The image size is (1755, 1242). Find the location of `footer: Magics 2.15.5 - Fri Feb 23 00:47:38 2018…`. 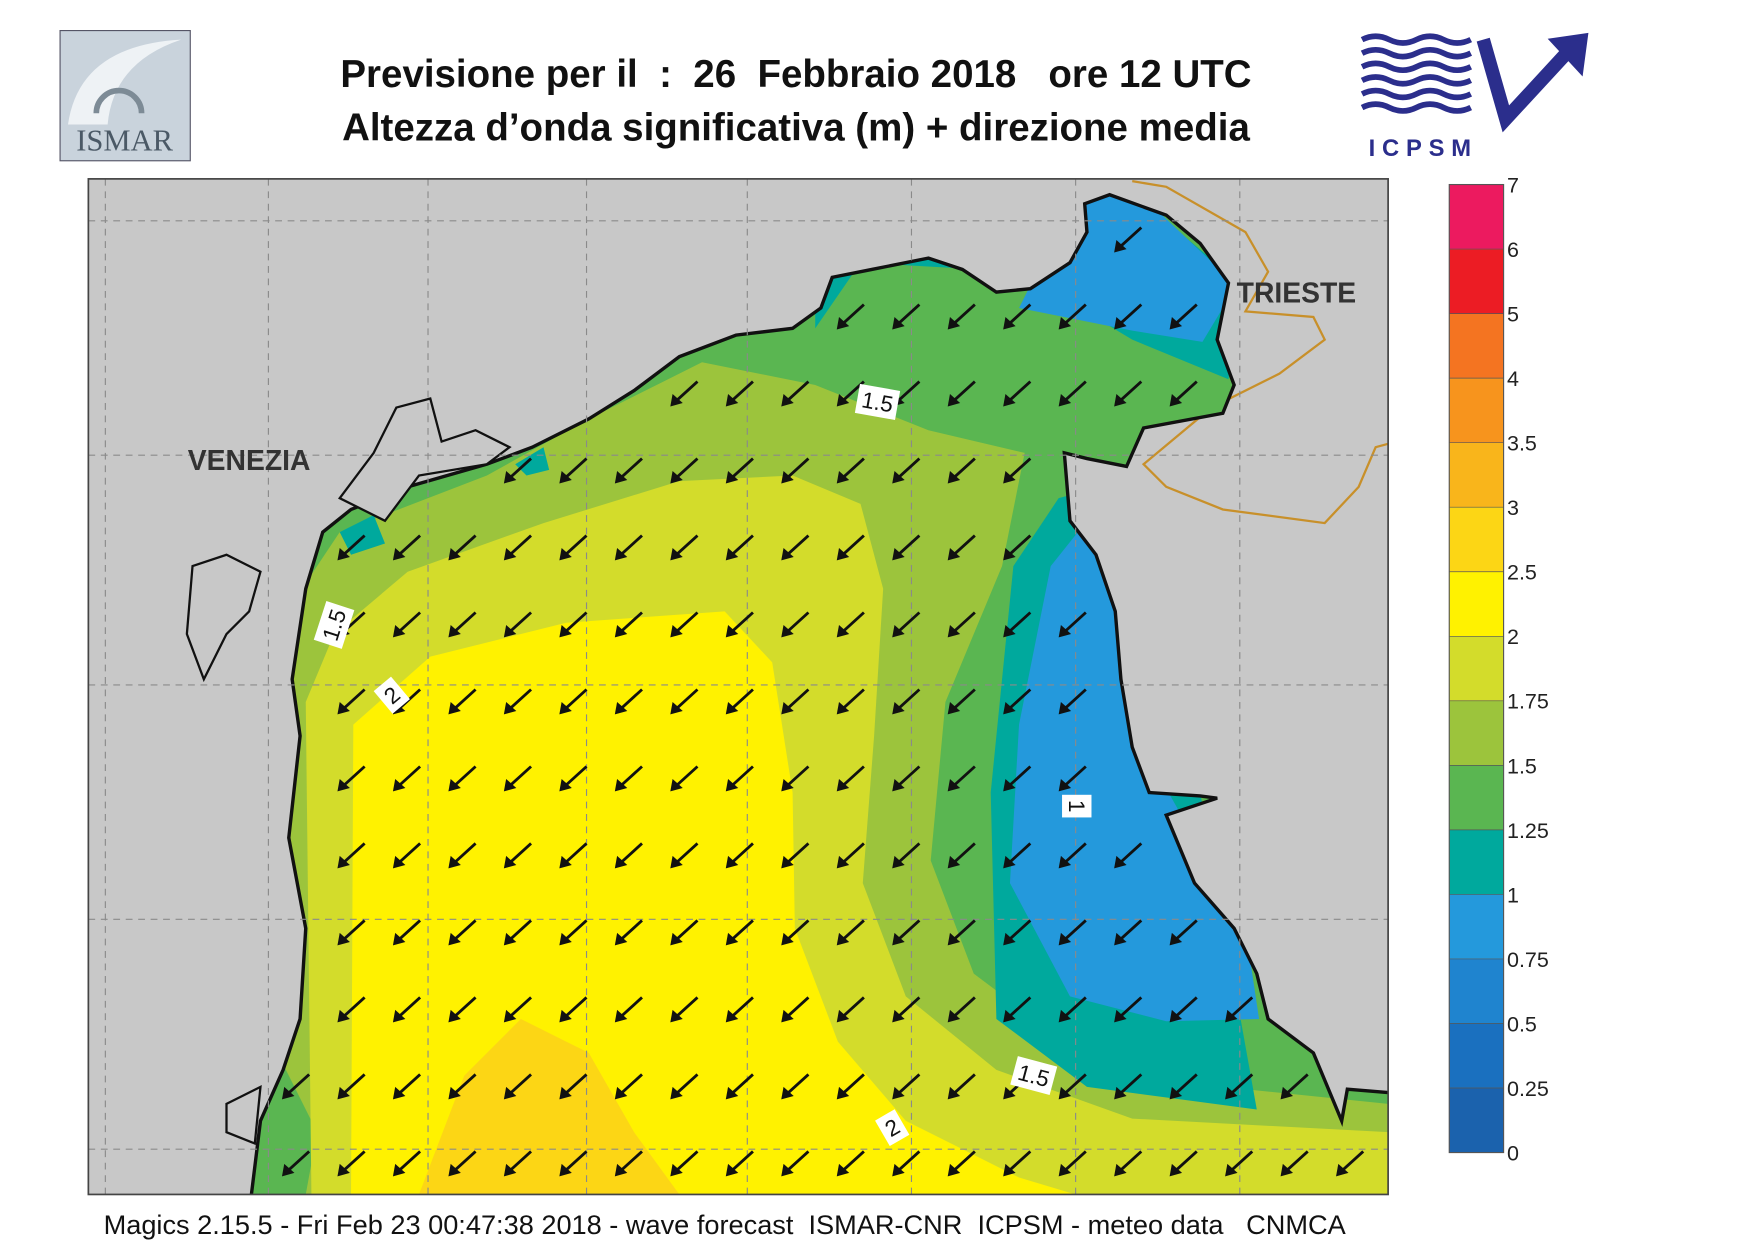

footer: Magics 2.15.5 - Fri Feb 23 00:47:38 2018… is located at coordinates (725, 1224).